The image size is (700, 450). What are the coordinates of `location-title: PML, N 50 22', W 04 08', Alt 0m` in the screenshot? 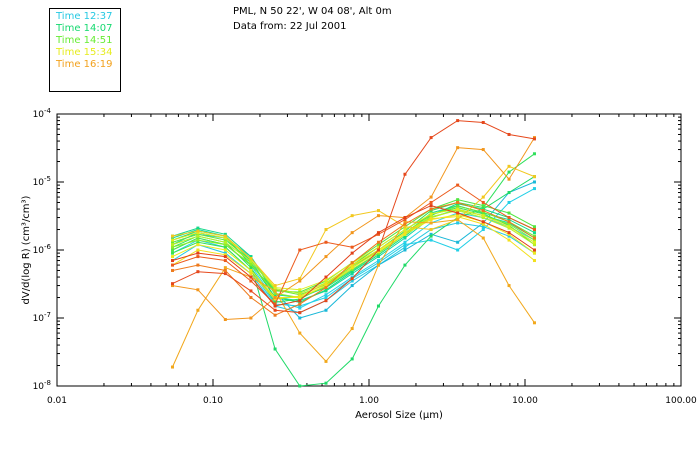 It's located at (312, 11).